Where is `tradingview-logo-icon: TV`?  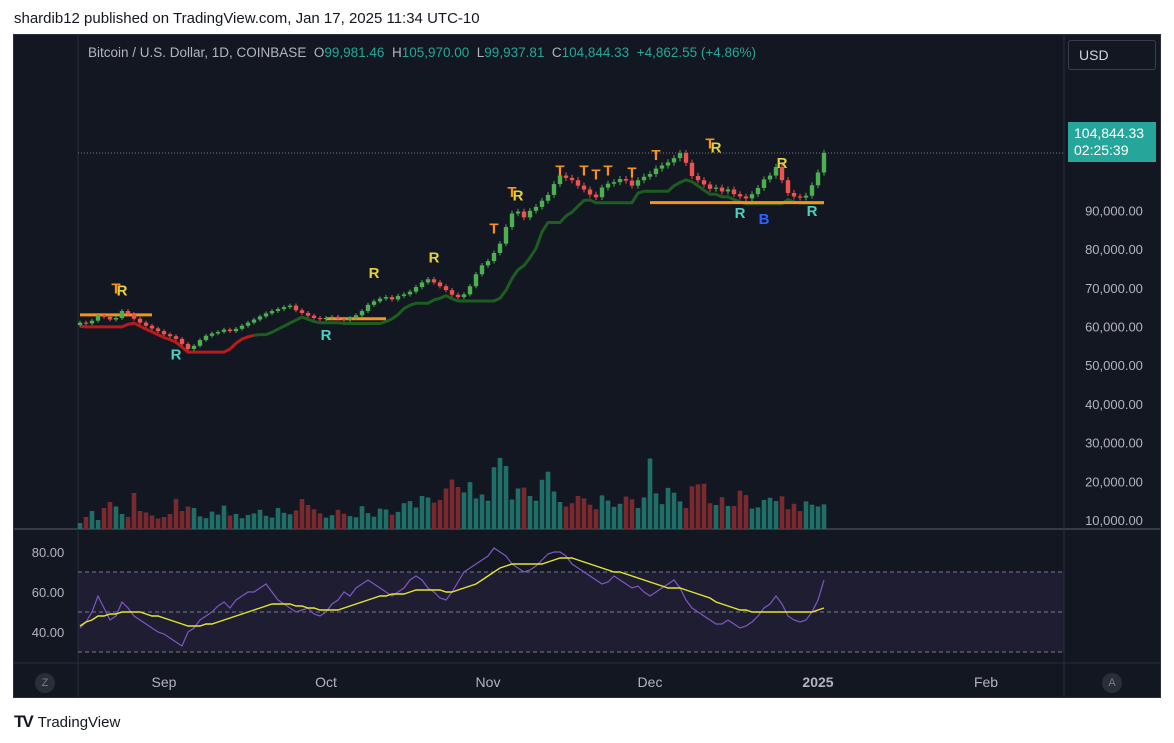 tradingview-logo-icon: TV is located at coordinates (24, 721).